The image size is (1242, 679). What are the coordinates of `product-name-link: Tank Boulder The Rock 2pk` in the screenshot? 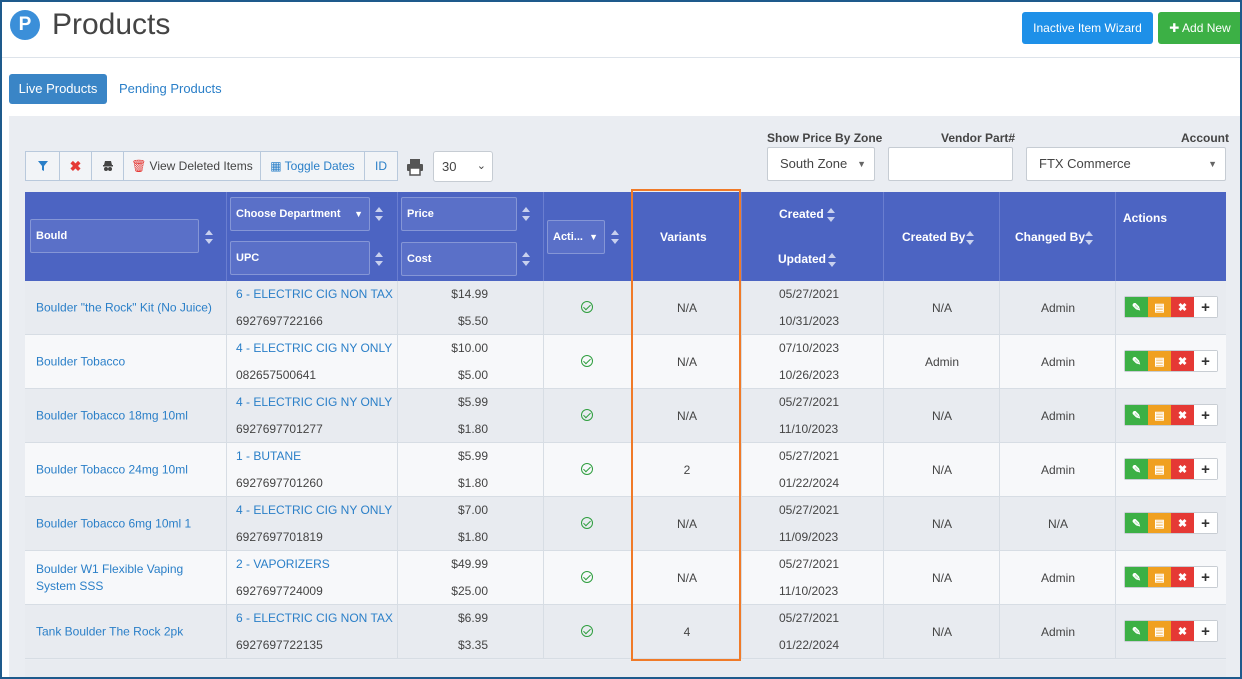 It's located at (110, 631).